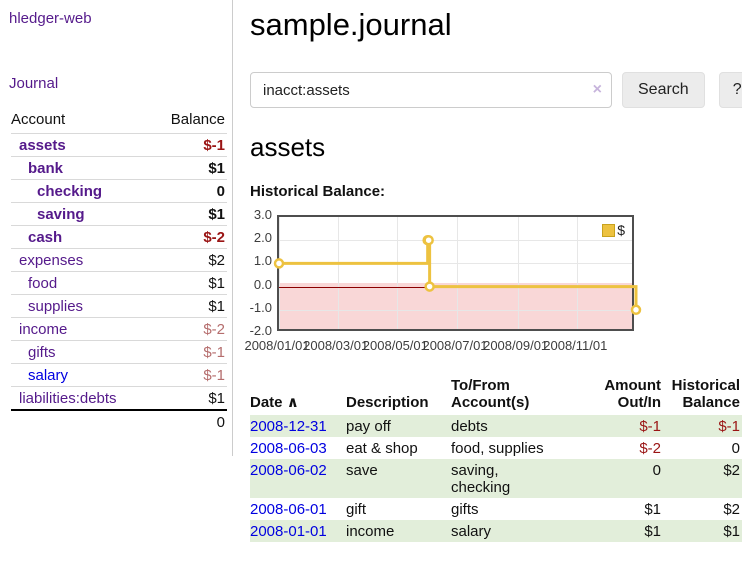  I want to click on transaction-date-link: 2008-06-01, so click(288, 509).